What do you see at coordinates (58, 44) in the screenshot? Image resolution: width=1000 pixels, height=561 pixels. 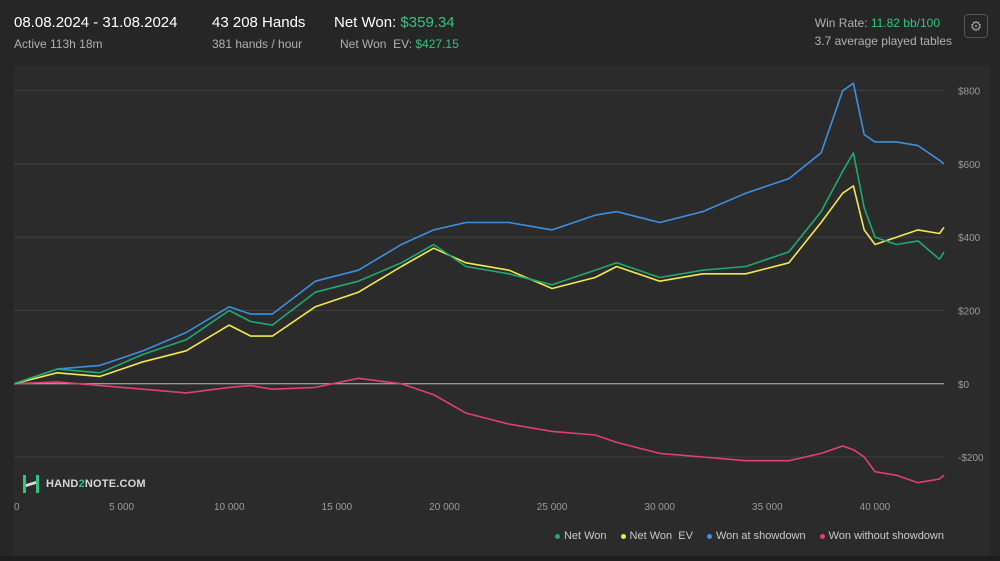 I see `active-time: Active 113h 18m` at bounding box center [58, 44].